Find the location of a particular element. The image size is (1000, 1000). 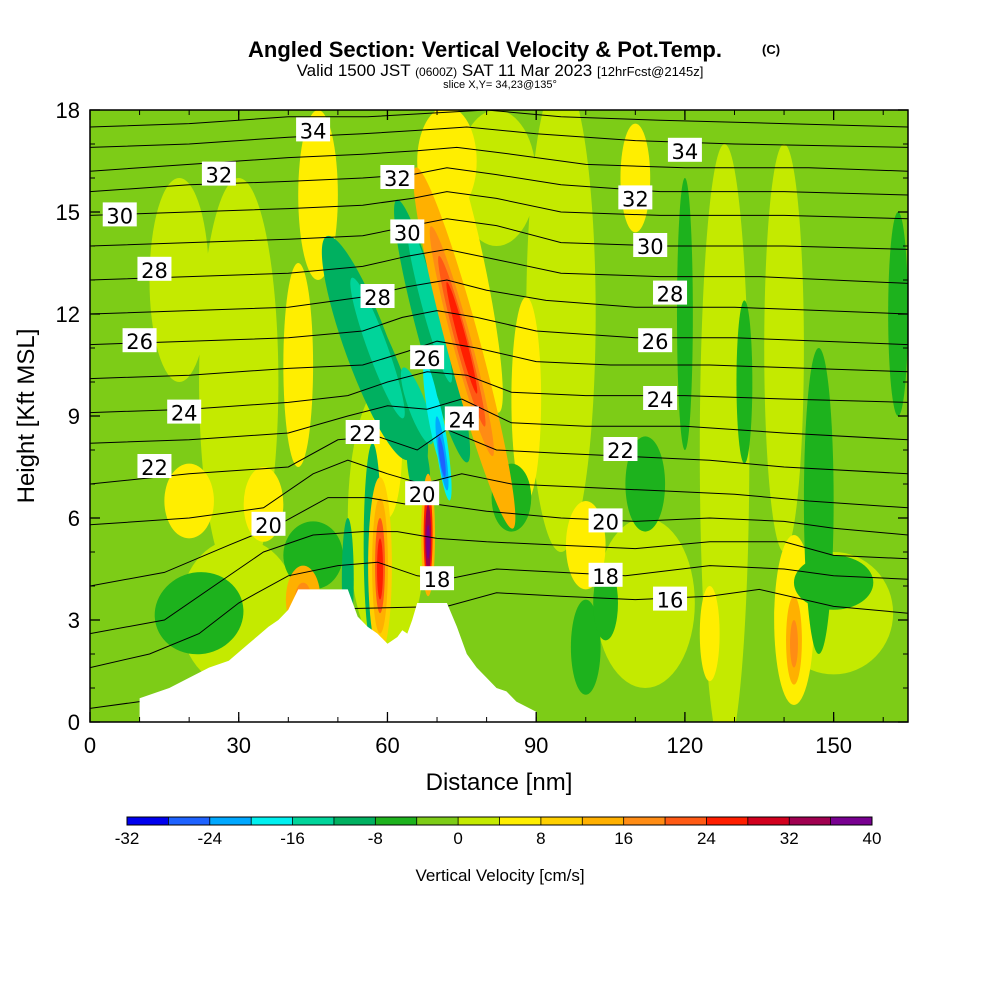

svg-text: 32 is located at coordinates (397, 179).